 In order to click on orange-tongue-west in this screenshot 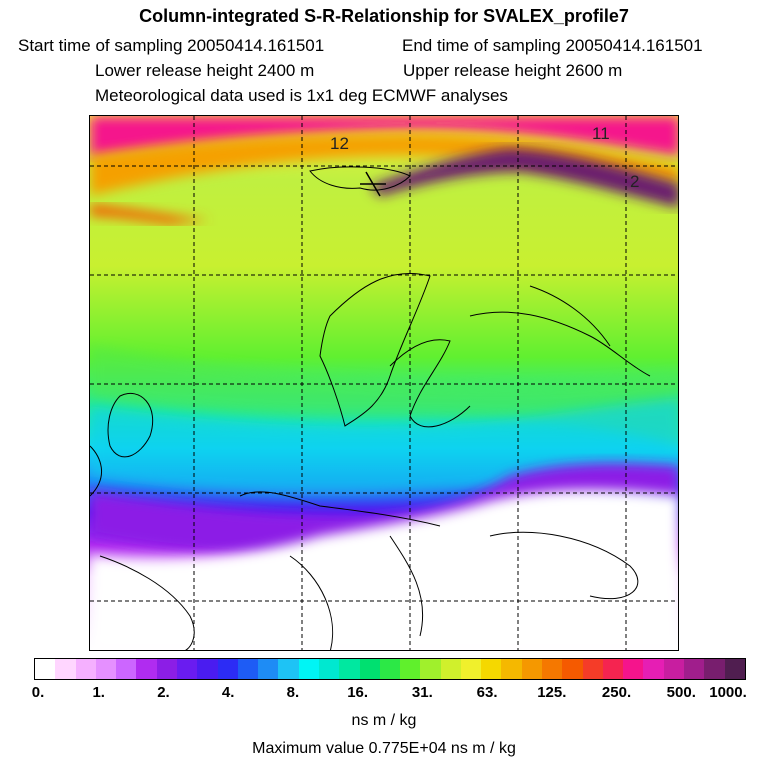, I will do `click(150, 214)`.